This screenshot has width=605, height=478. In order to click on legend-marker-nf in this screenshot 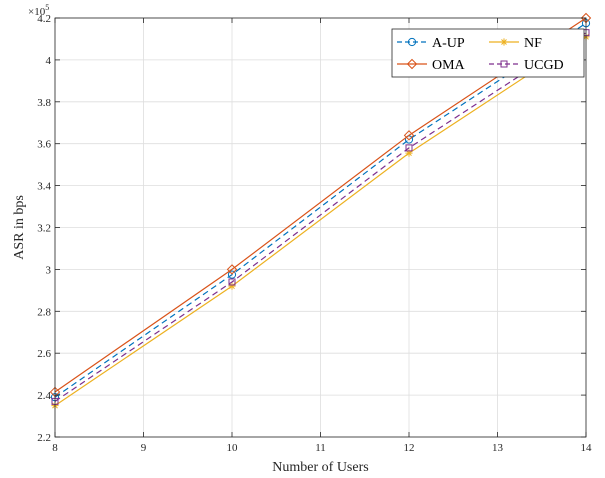, I will do `click(504, 42)`.